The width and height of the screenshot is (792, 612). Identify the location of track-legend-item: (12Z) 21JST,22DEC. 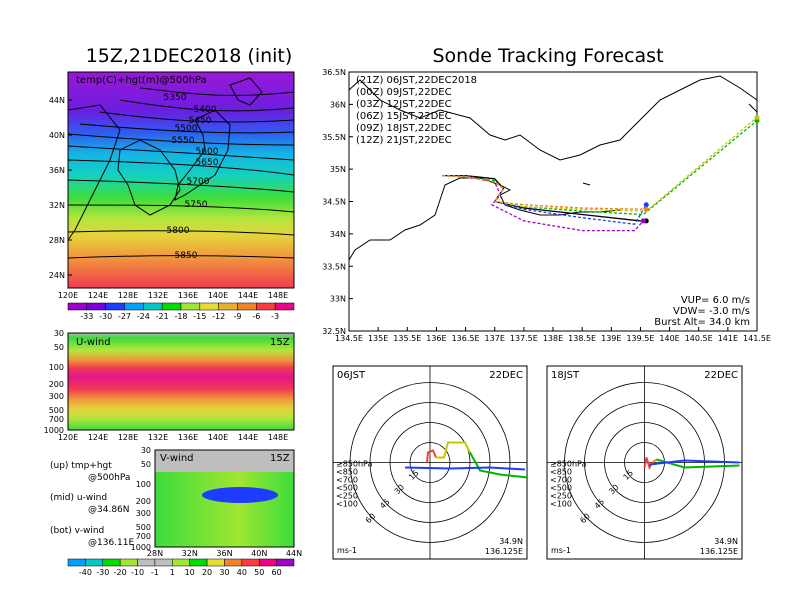
(404, 140).